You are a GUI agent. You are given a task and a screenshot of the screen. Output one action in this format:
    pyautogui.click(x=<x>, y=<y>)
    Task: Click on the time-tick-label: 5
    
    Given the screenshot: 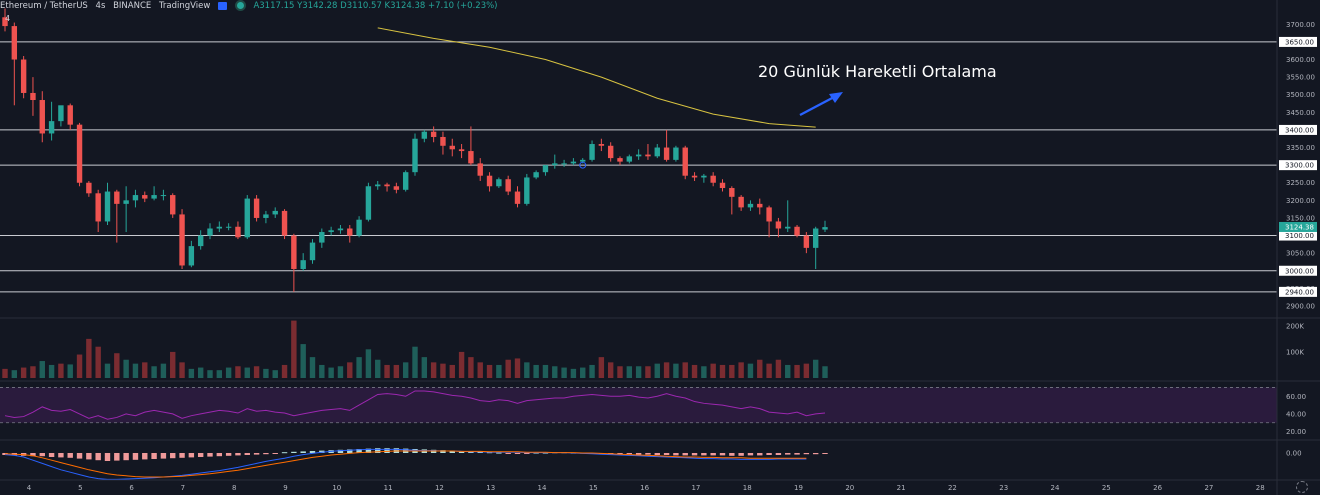 What is the action you would take?
    pyautogui.click(x=80, y=488)
    